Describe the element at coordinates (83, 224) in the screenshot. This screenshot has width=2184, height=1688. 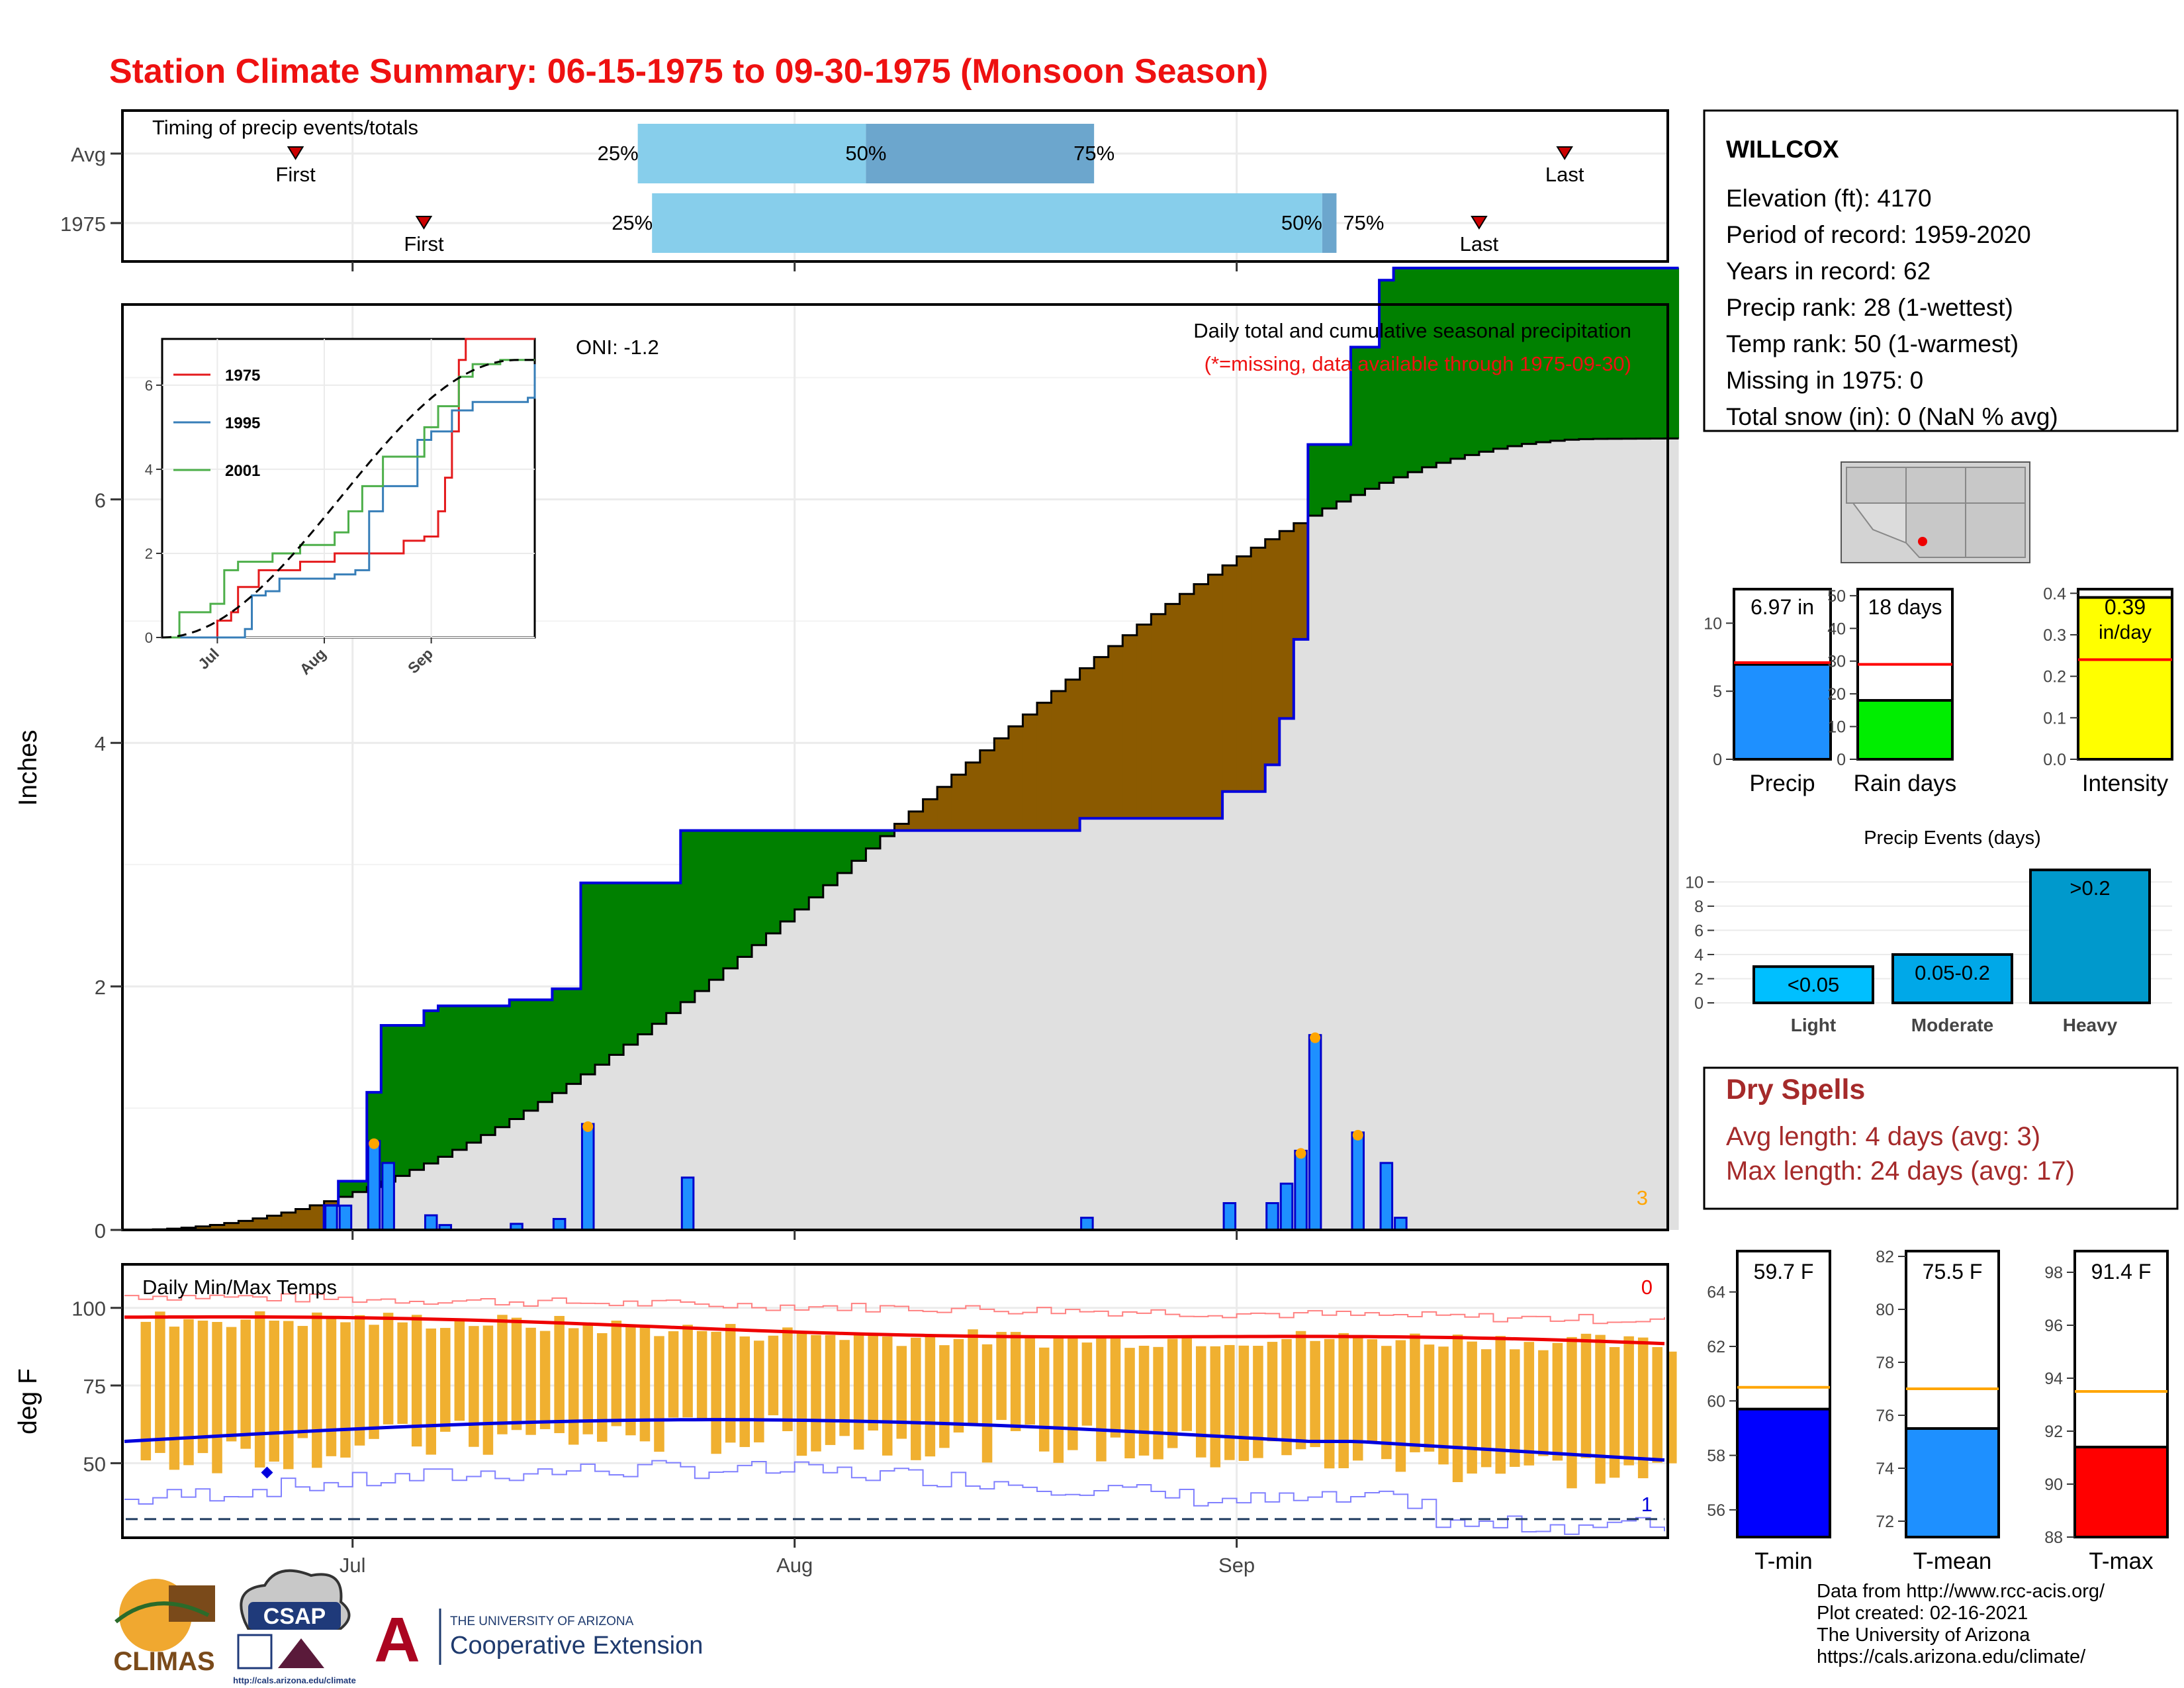
I see `timing-row-label: 1975` at that location.